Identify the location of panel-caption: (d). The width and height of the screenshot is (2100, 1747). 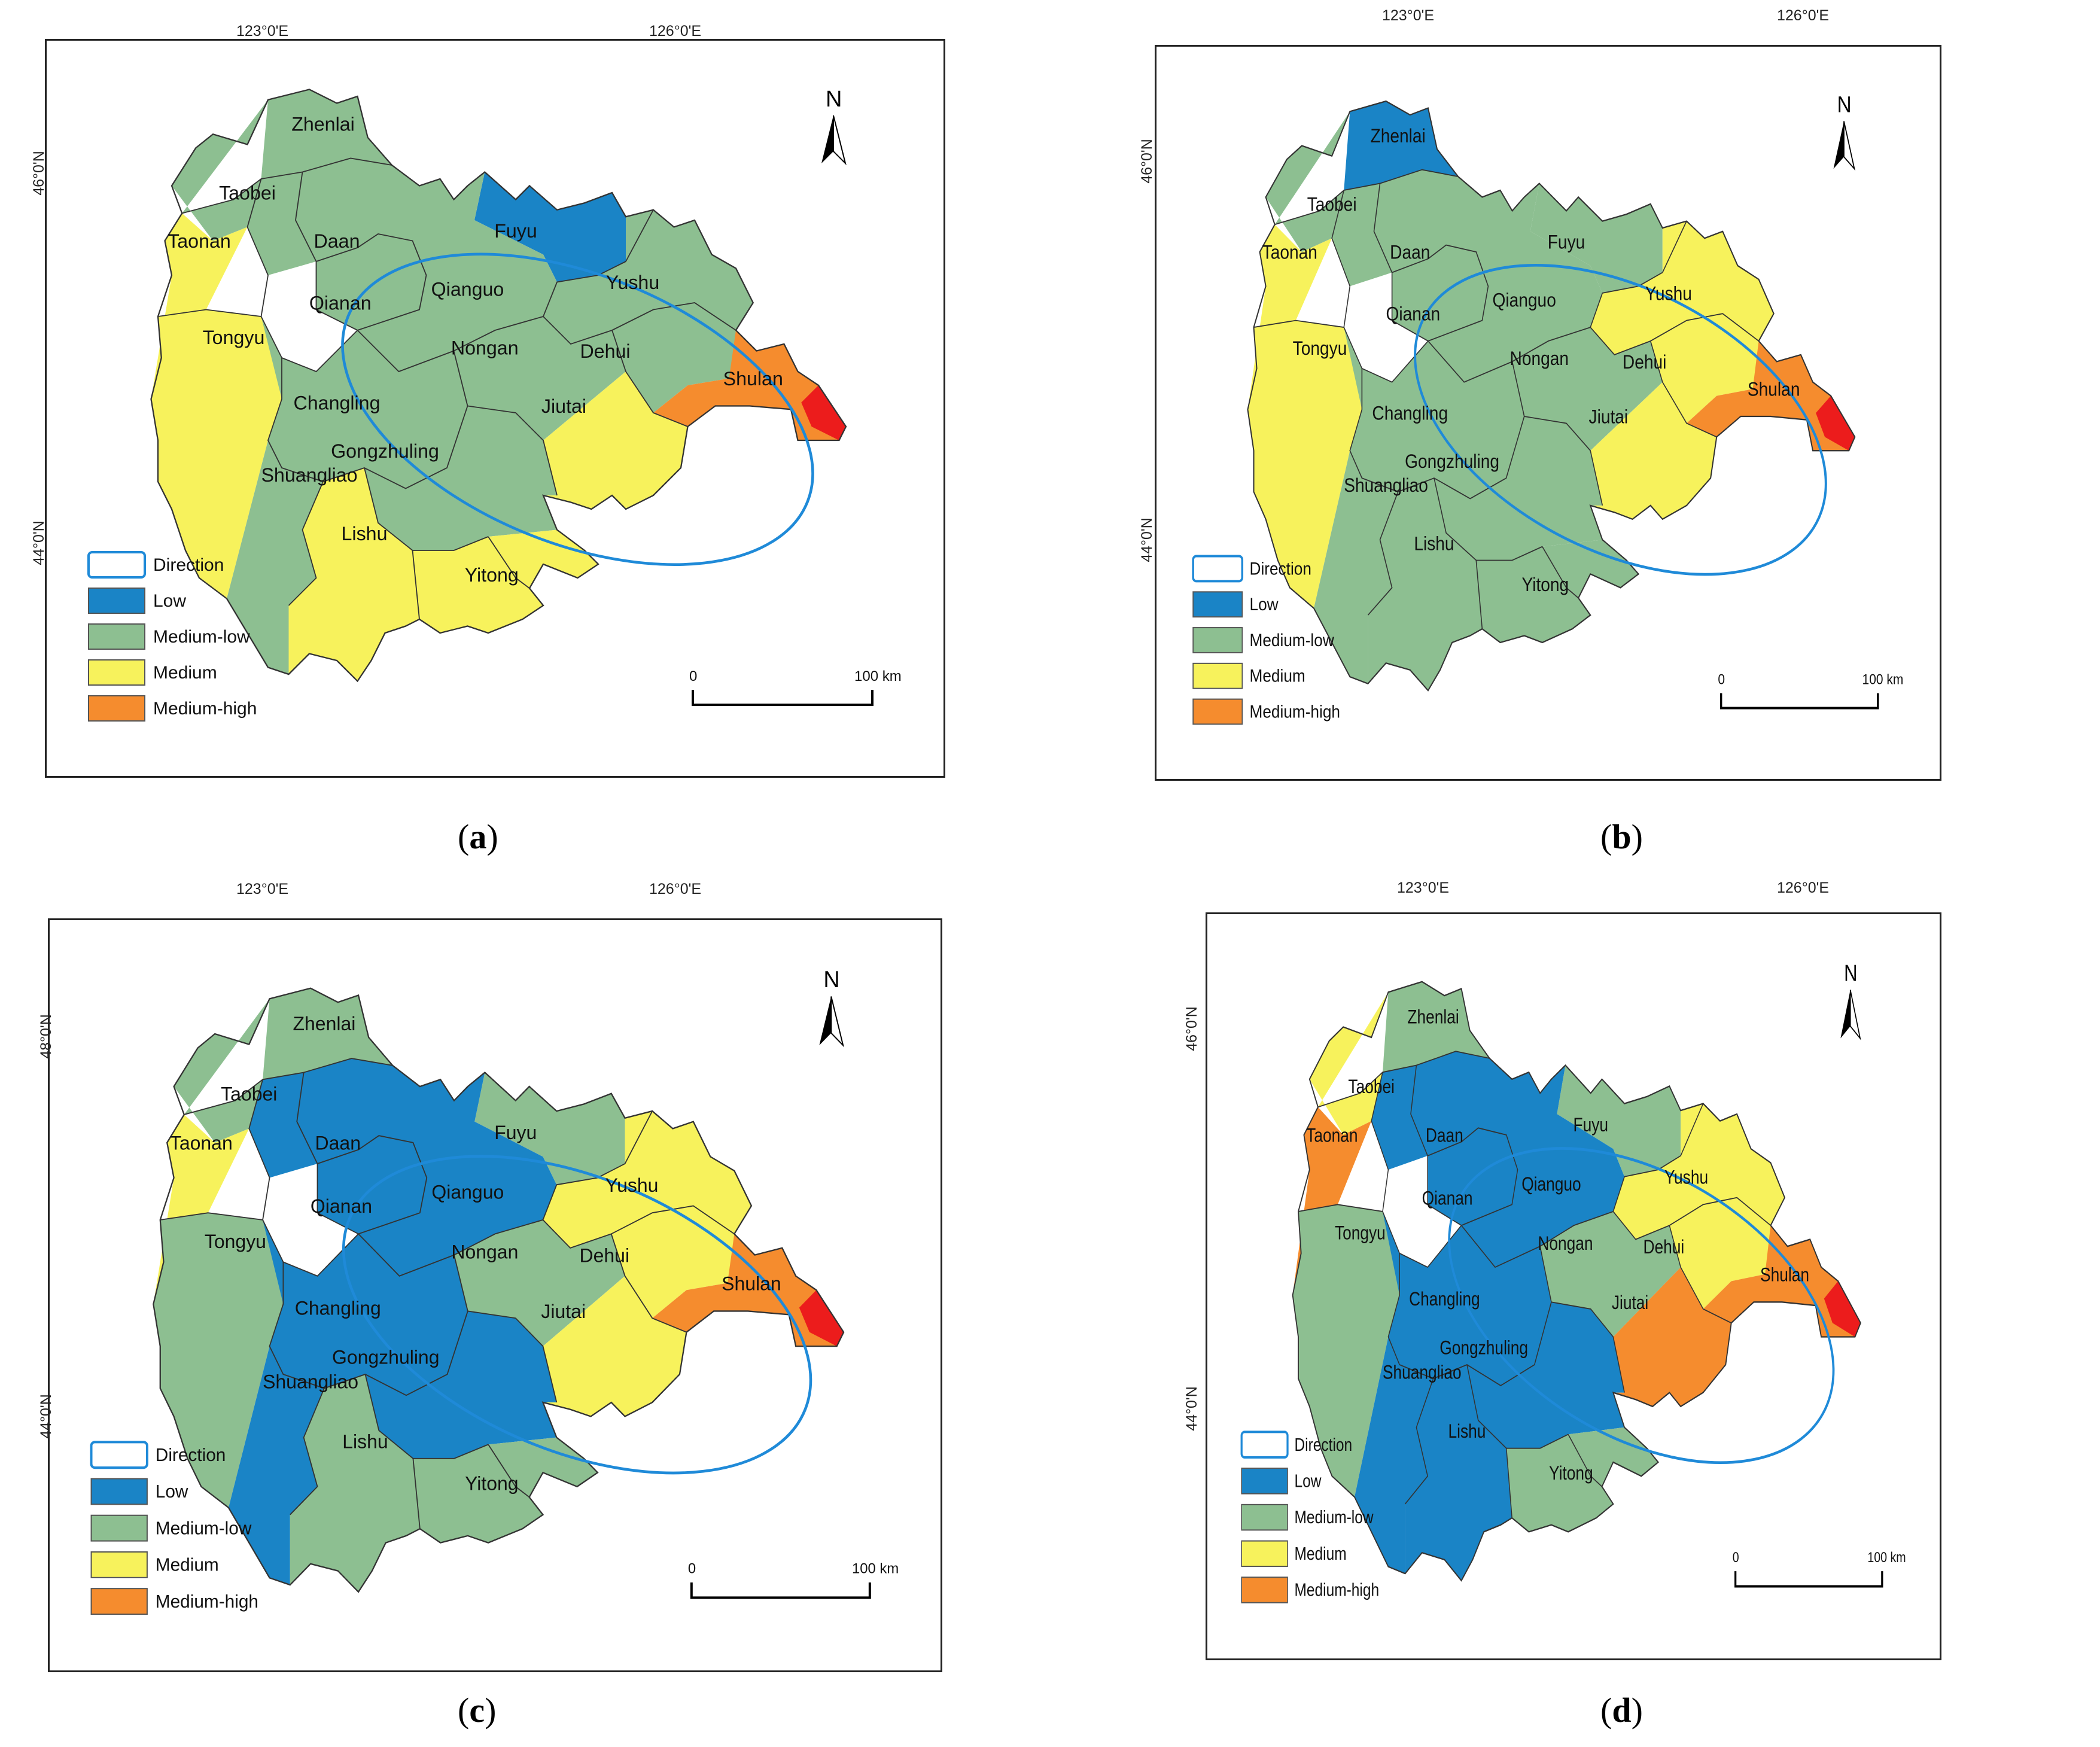
(1621, 1710).